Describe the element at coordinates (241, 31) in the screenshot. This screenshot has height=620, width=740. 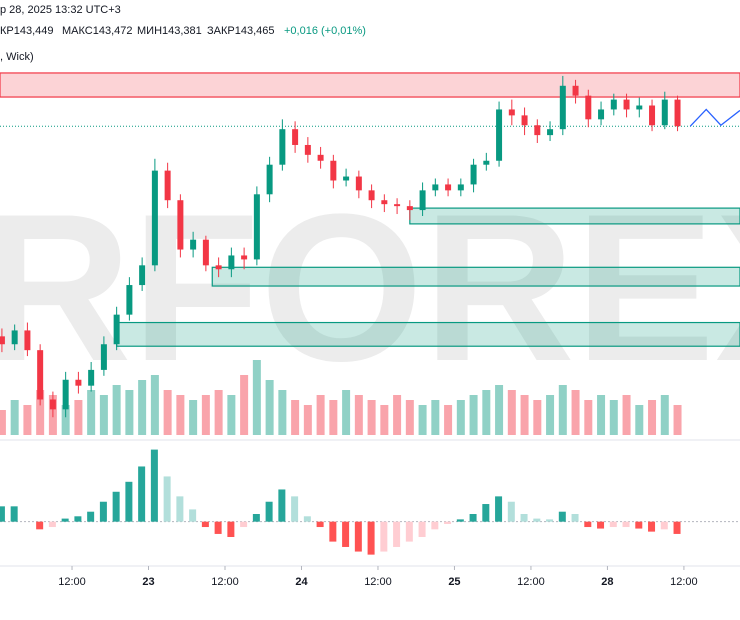
I see `ohlc-close: ЗАКР143,465` at that location.